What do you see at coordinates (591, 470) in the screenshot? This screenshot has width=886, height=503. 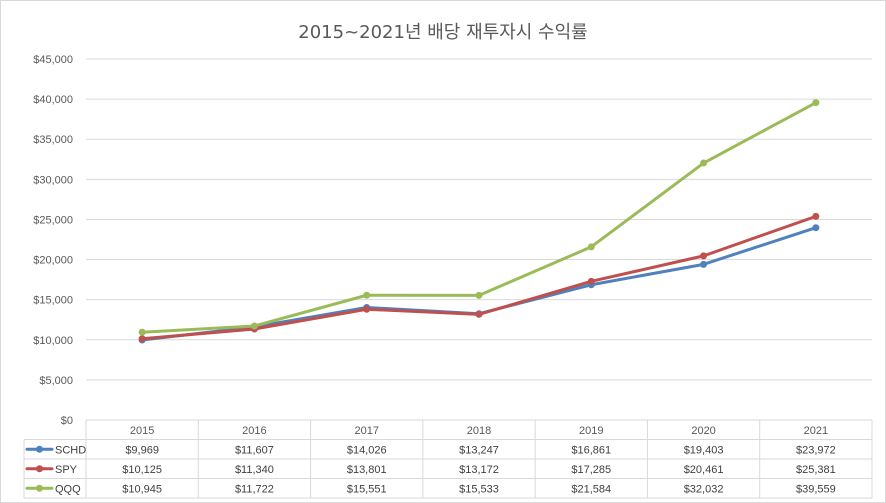 I see `table-cell-value: $17,285` at bounding box center [591, 470].